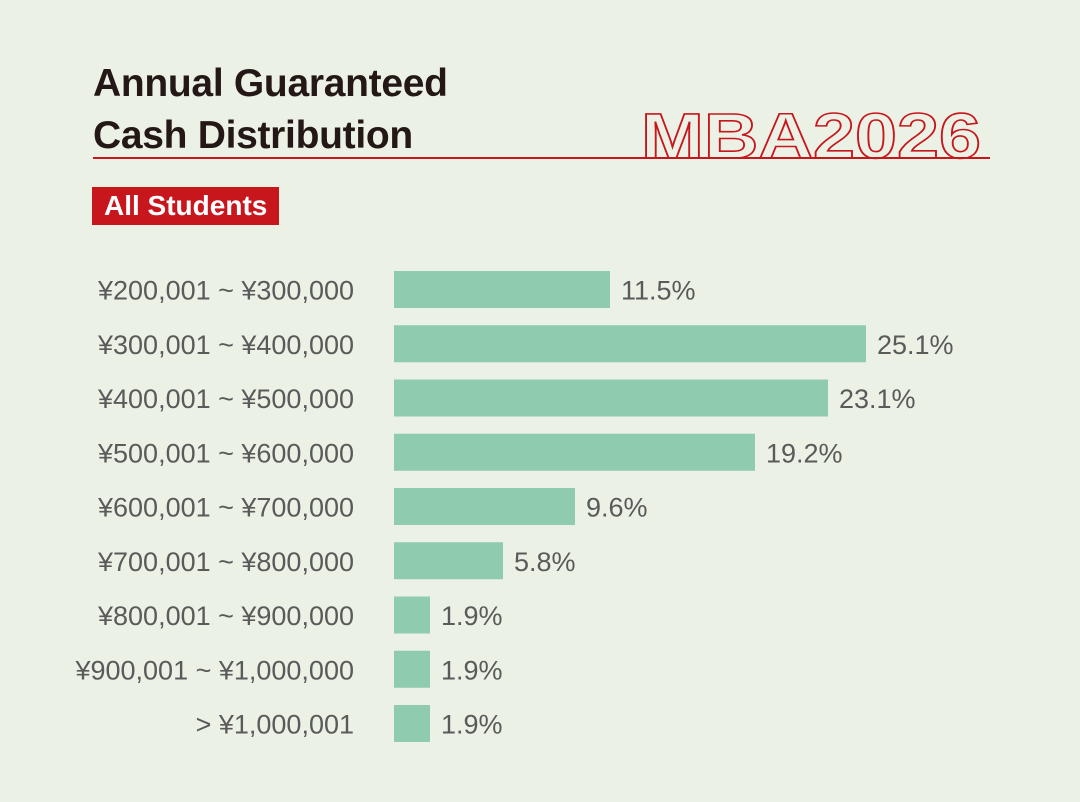 The image size is (1080, 802). I want to click on watermark-logo: MBA2026, so click(811, 136).